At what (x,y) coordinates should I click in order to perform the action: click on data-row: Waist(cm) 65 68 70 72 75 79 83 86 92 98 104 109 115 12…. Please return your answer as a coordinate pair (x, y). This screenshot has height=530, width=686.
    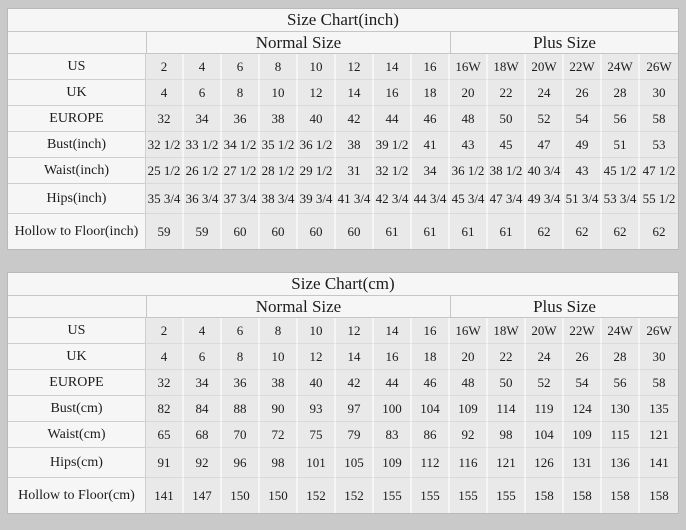
    Looking at the image, I should click on (343, 435).